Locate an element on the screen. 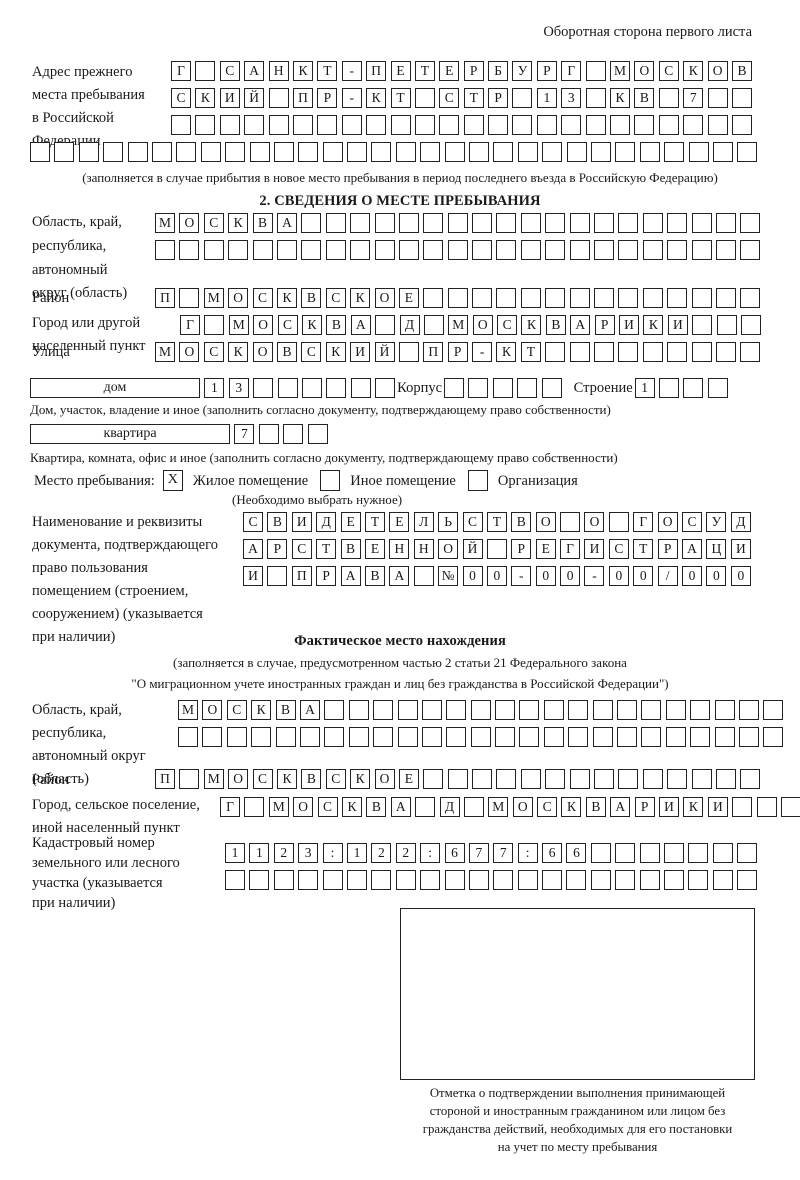 This screenshot has width=800, height=1180. actual-district-cell is located at coordinates (725, 779).